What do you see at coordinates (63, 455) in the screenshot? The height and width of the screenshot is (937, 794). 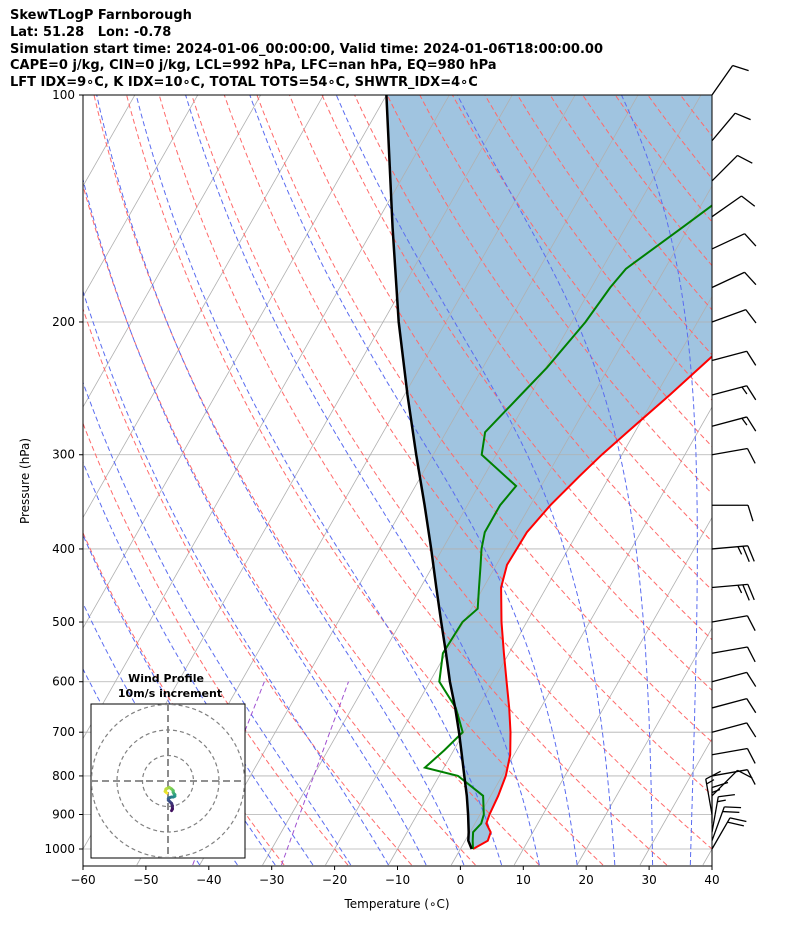 I see `y-tick-label: 300` at bounding box center [63, 455].